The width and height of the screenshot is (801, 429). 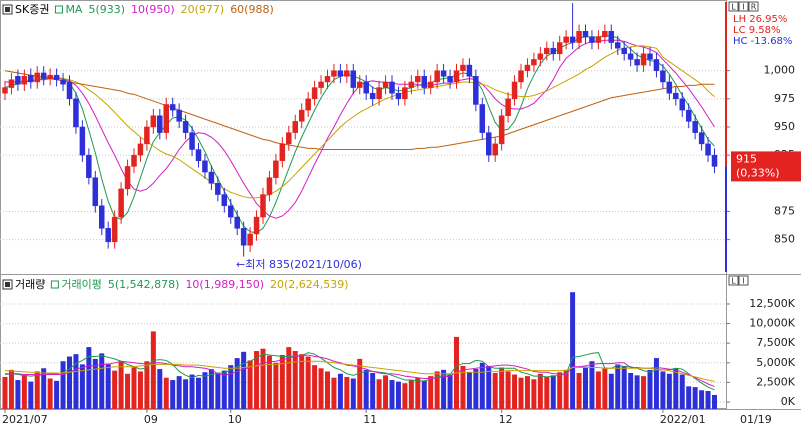 What do you see at coordinates (151, 419) in the screenshot?
I see `x-tick-label: 09` at bounding box center [151, 419].